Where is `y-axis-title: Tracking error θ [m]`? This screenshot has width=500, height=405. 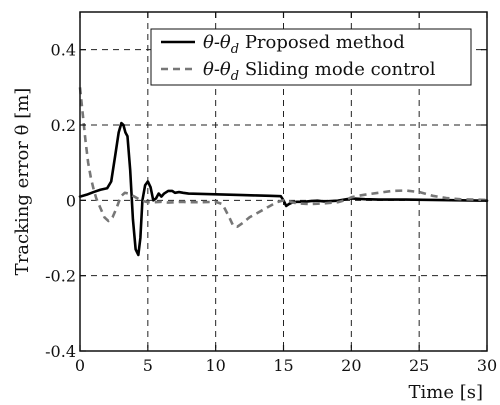
y-axis-title: Tracking error θ [m] is located at coordinates (22, 182).